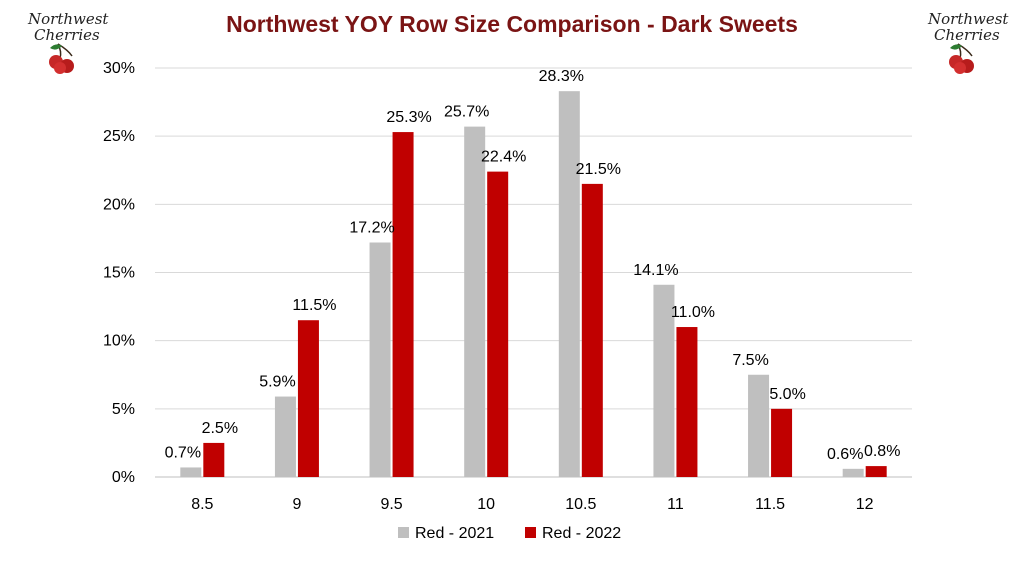 This screenshot has height=568, width=1024. Describe the element at coordinates (581, 533) in the screenshot. I see `legend-label: Red - 2022` at that location.